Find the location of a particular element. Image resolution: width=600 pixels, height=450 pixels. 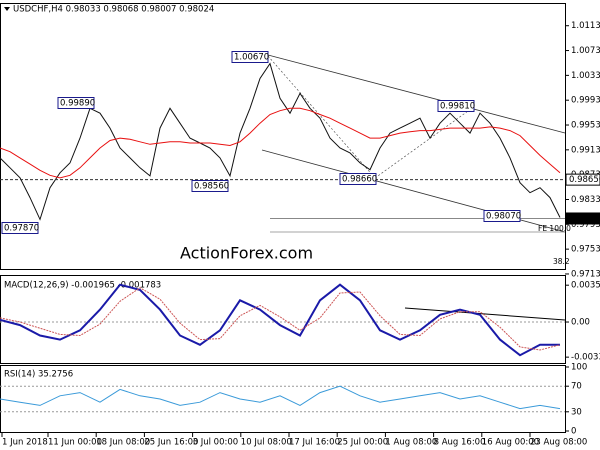

price-annotation: 1.00670 is located at coordinates (251, 58).